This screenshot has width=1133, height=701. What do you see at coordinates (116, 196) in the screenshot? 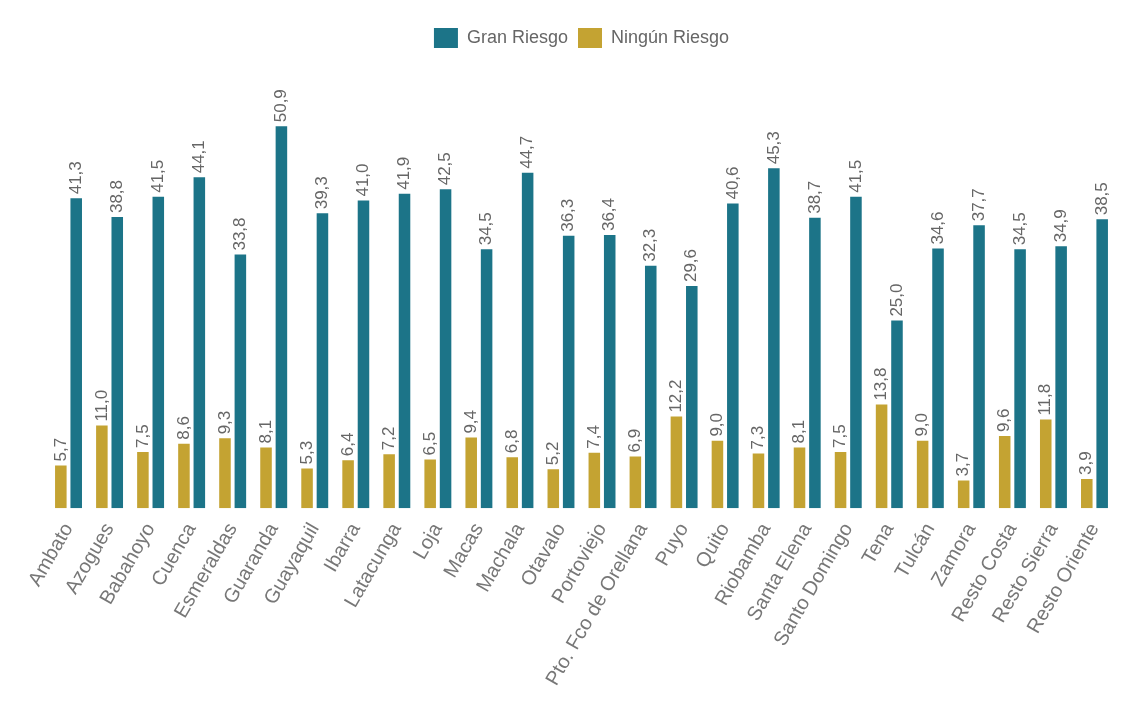
I see `data-label: 38,8` at bounding box center [116, 196].